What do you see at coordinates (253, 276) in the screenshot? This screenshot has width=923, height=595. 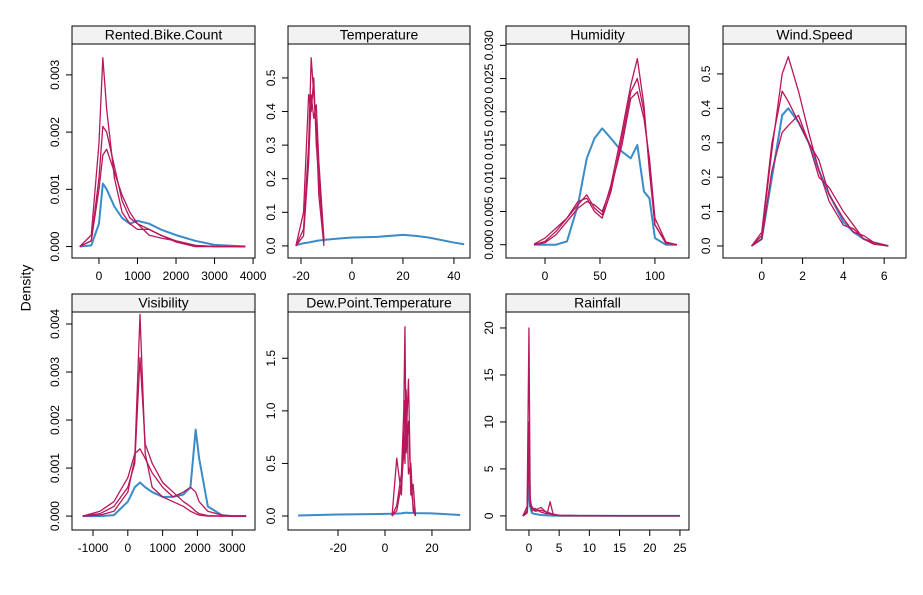 I see `x-tick-label: 4000` at bounding box center [253, 276].